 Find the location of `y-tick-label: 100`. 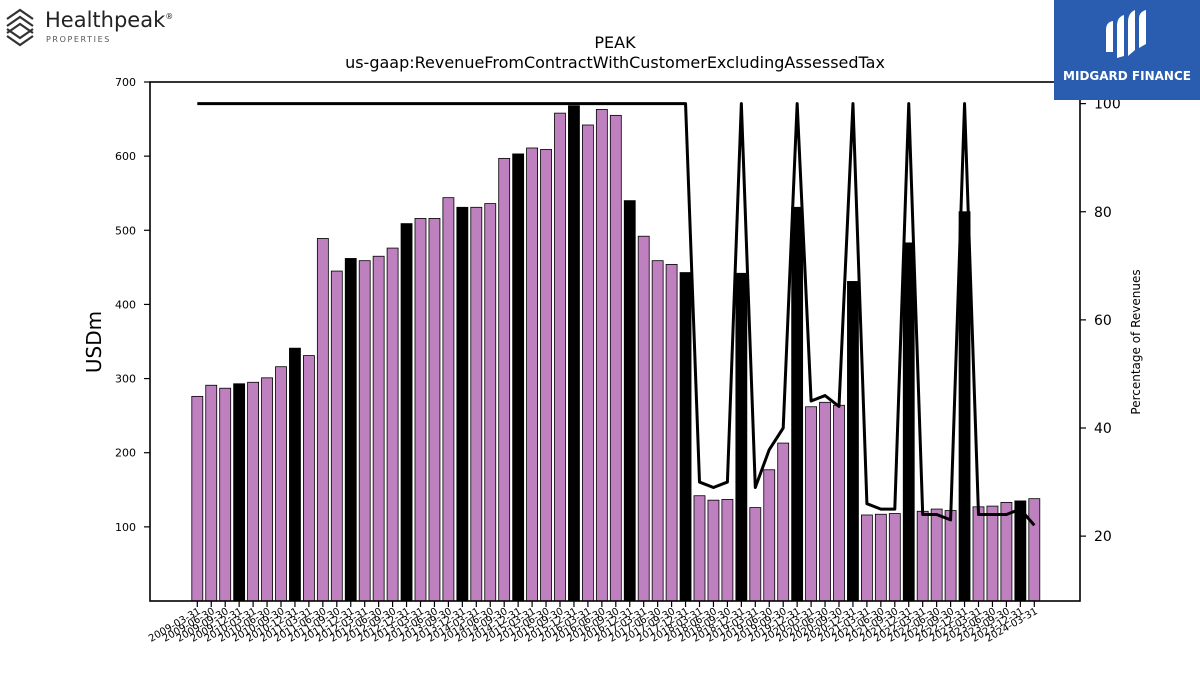

y-tick-label: 100 is located at coordinates (125, 527).